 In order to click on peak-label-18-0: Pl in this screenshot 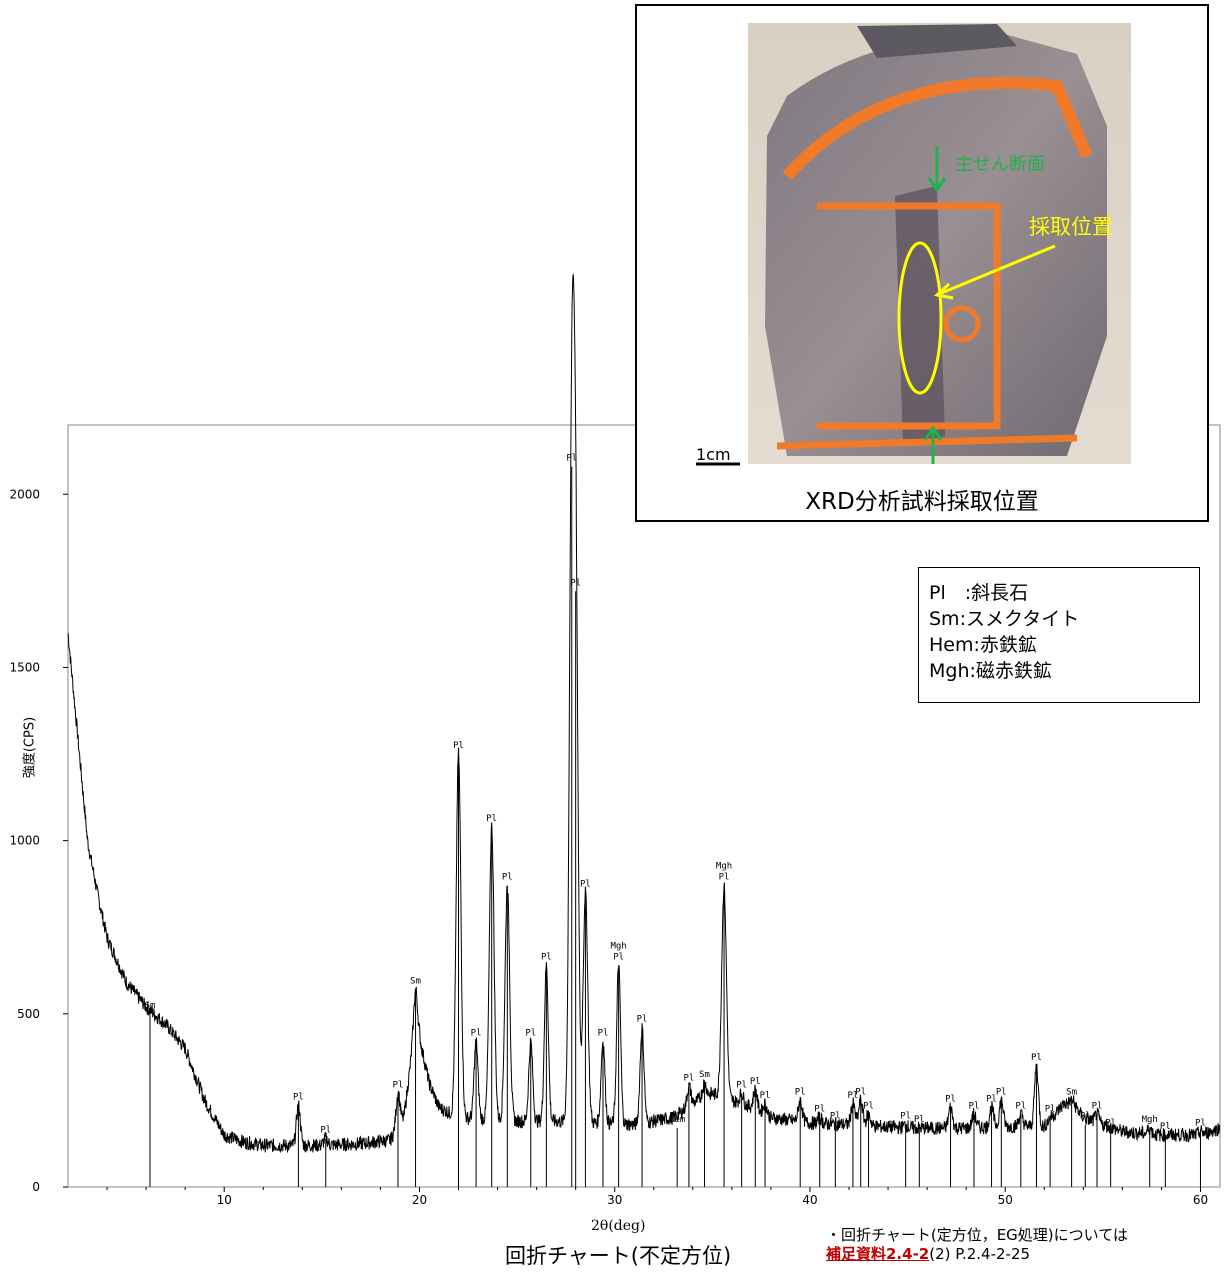, I will do `click(688, 1079)`.